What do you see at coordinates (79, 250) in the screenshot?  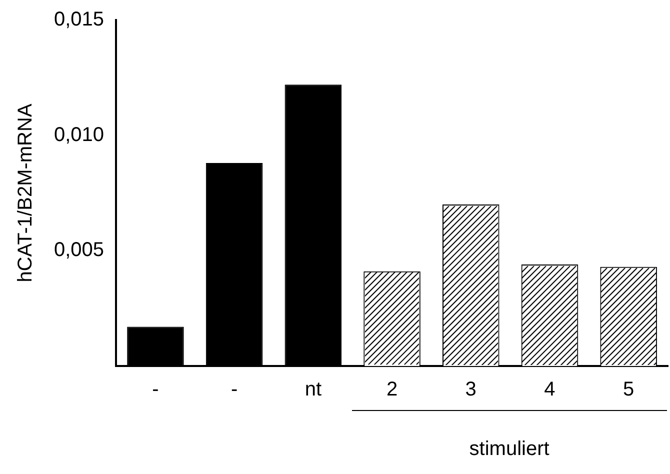 I see `y-tick-label: 0,005` at bounding box center [79, 250].